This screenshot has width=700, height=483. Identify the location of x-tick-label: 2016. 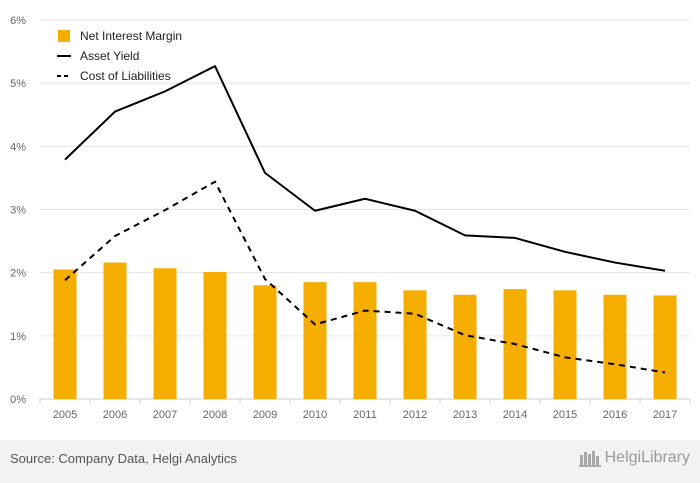
(615, 415).